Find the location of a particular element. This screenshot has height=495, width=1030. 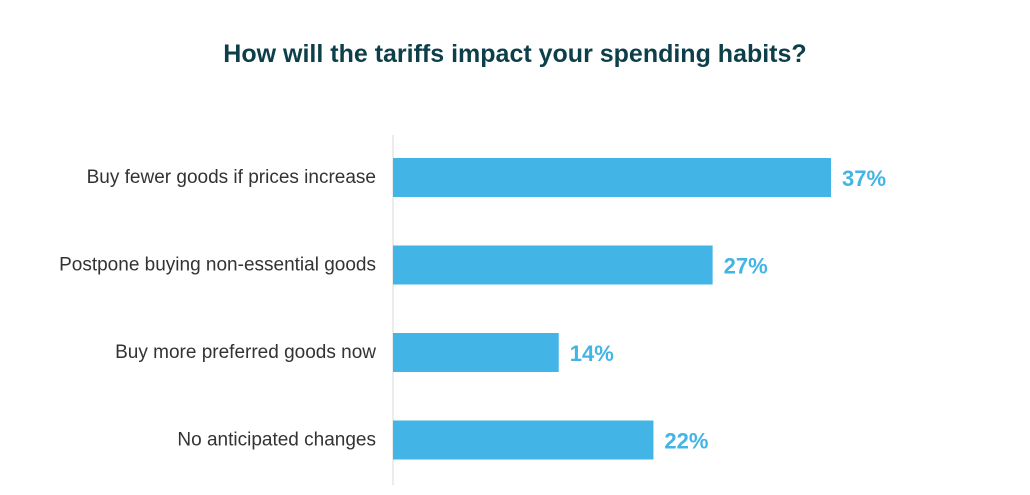

category-label: Buy fewer goods if prices increase is located at coordinates (231, 177).